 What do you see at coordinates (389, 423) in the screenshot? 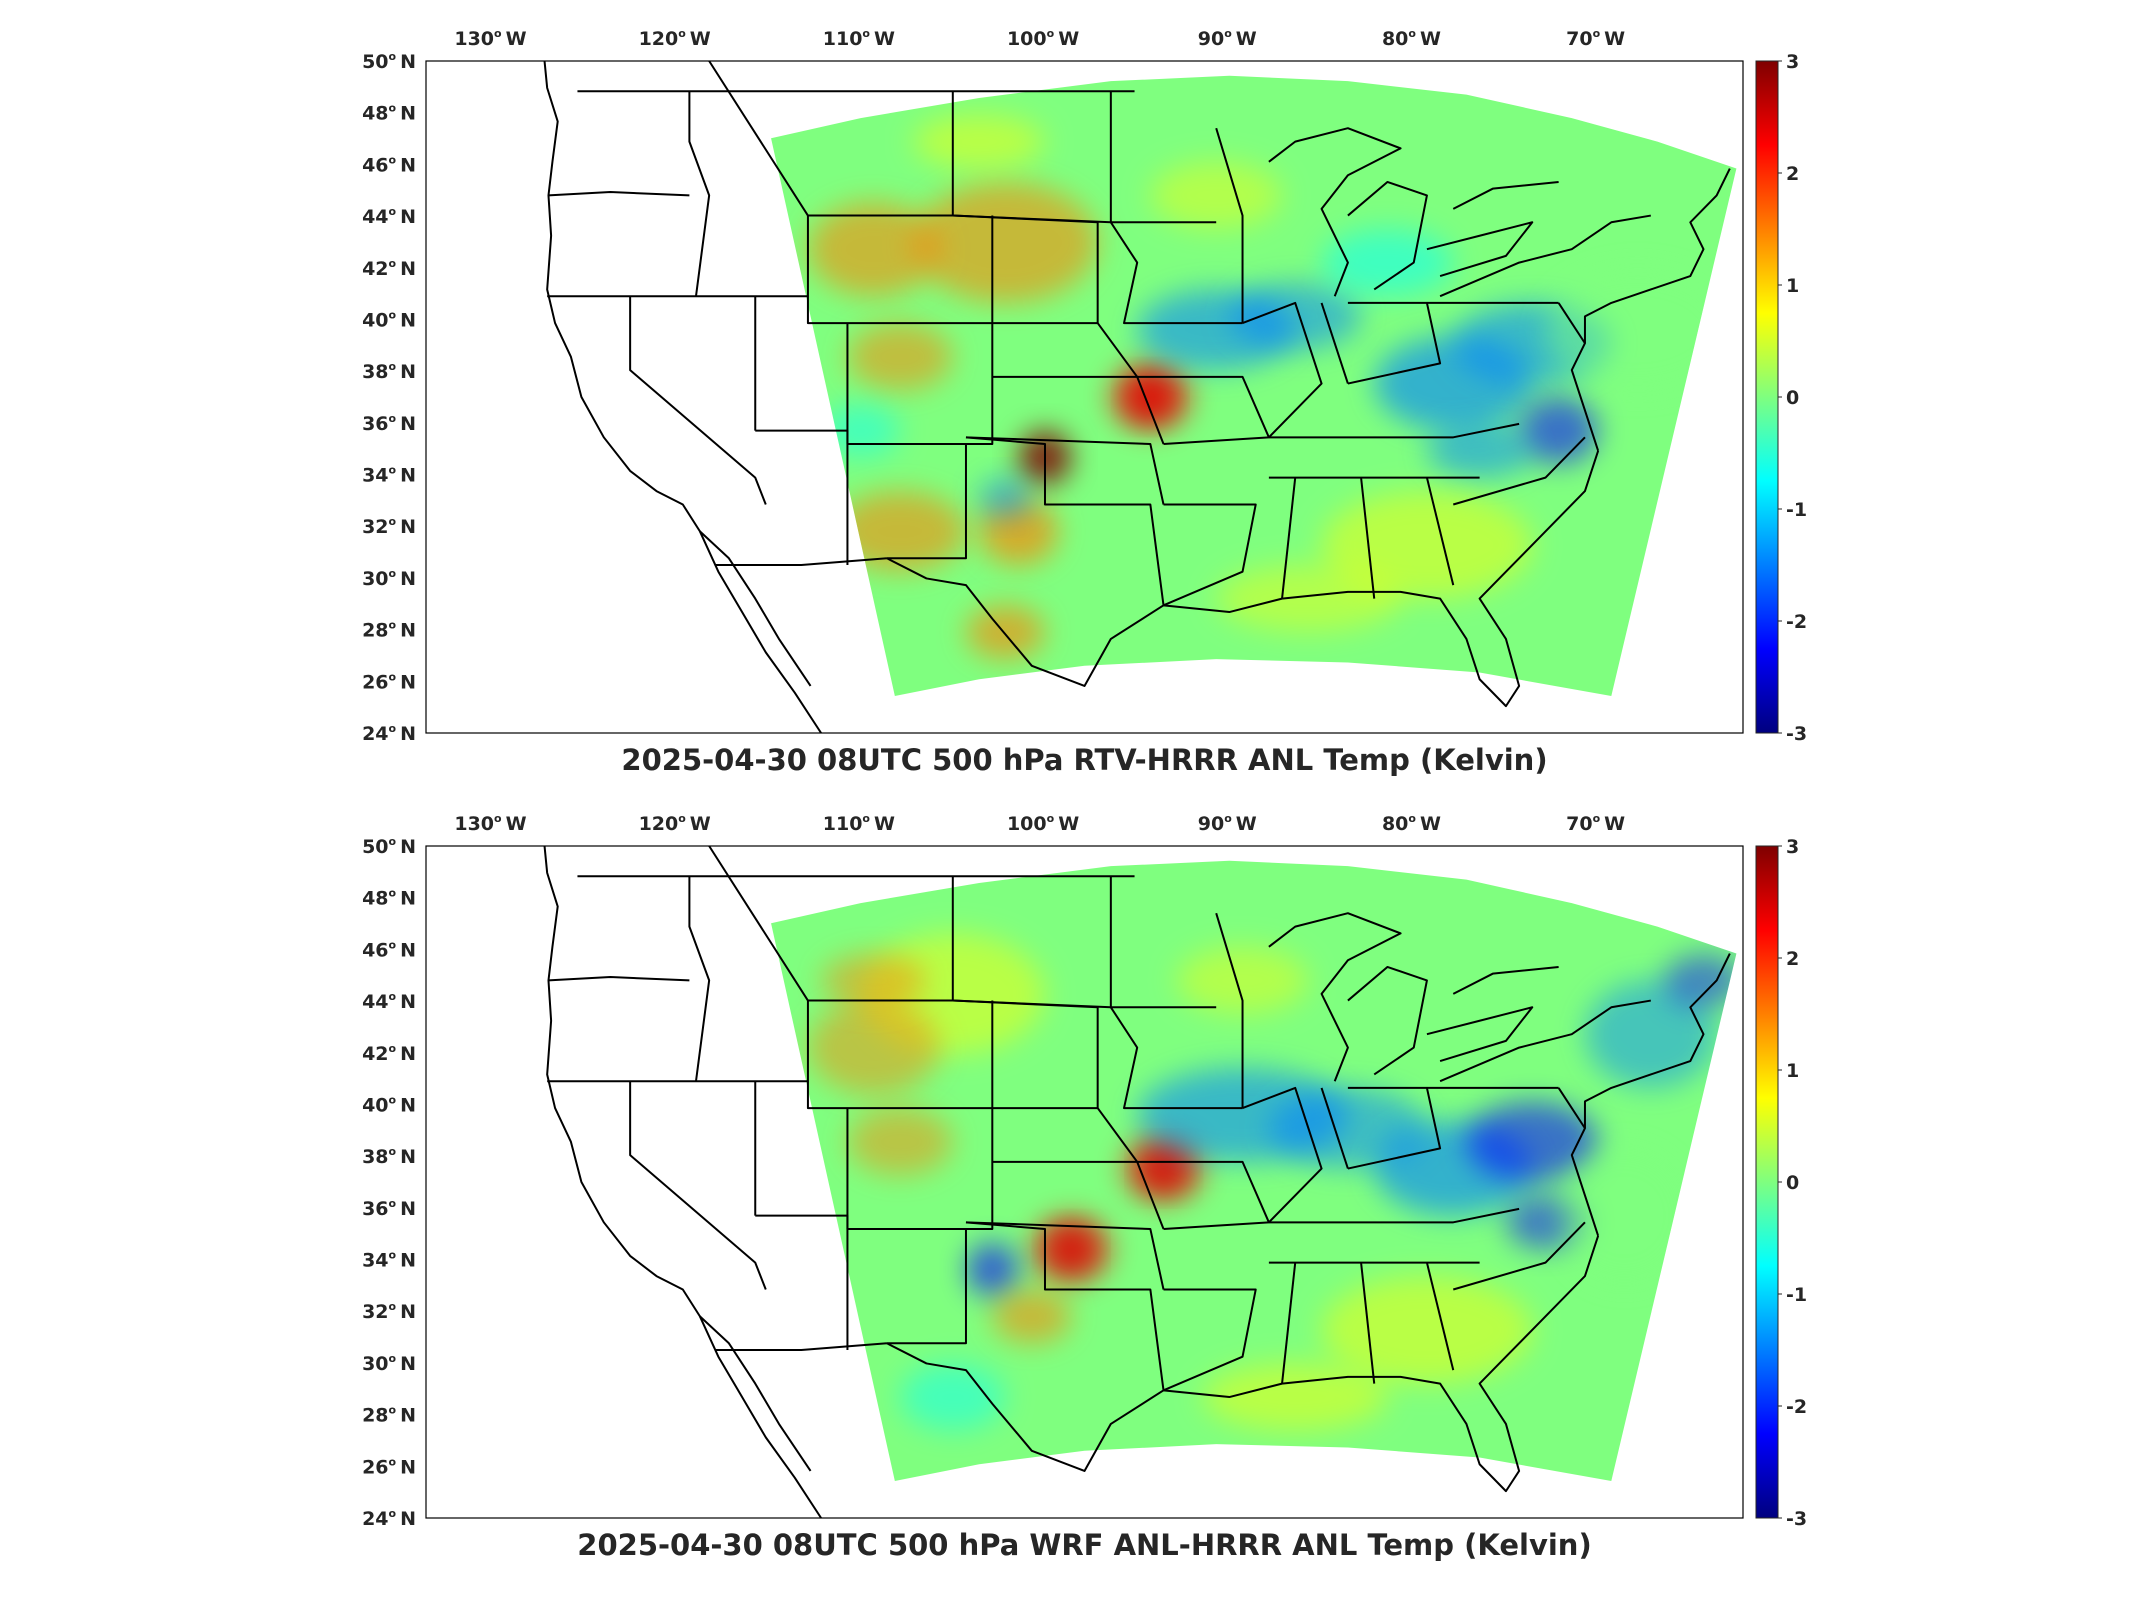
I see `latitude-label: 36o N` at bounding box center [389, 423].